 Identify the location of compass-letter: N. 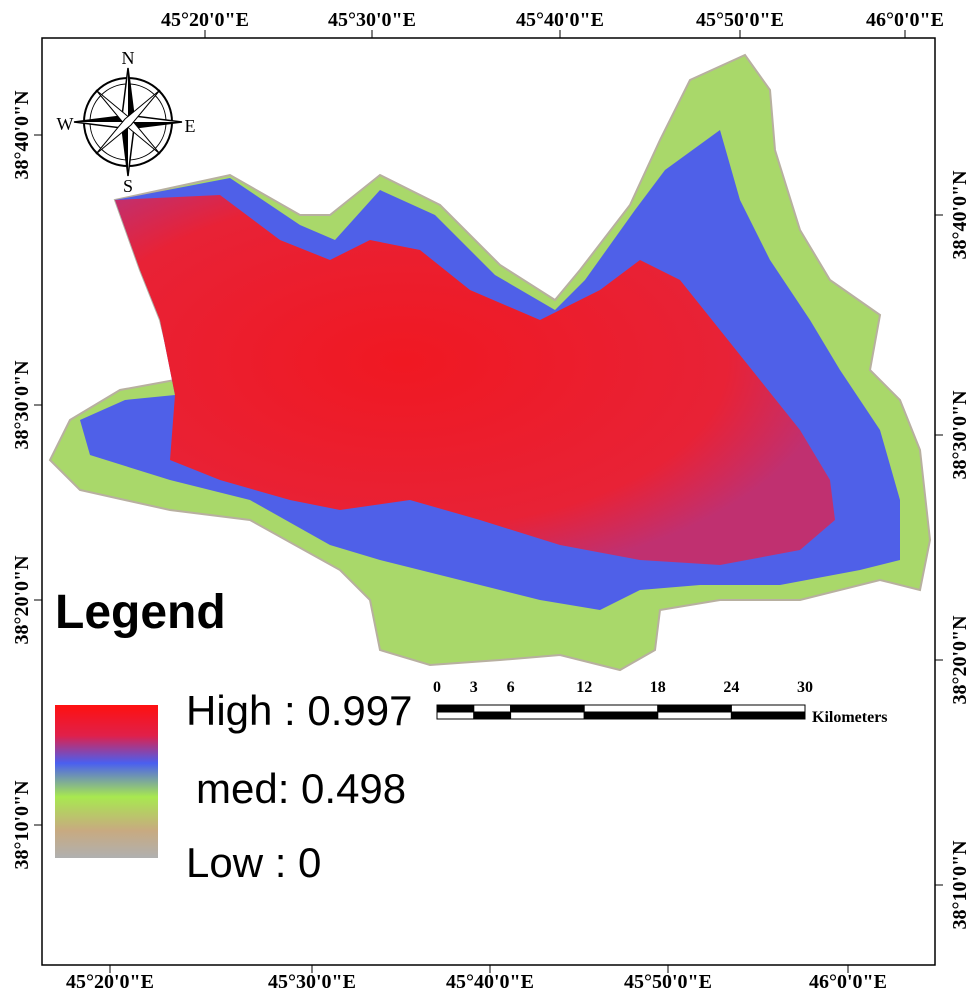
(128, 58).